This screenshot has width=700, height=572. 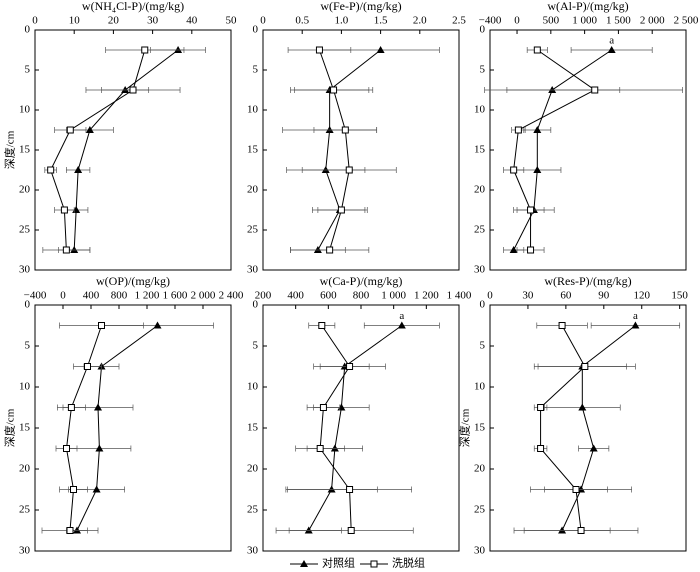 I want to click on x-tick-label: 50, so click(x=232, y=21).